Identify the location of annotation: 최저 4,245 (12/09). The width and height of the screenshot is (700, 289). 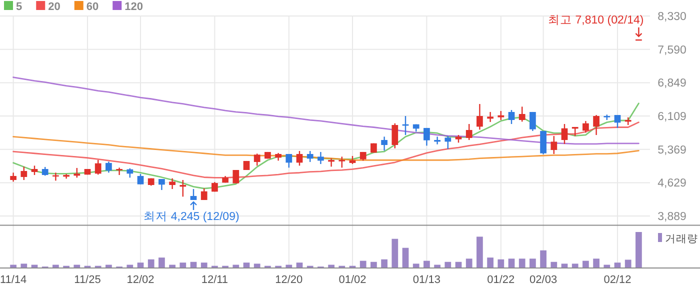
(192, 216).